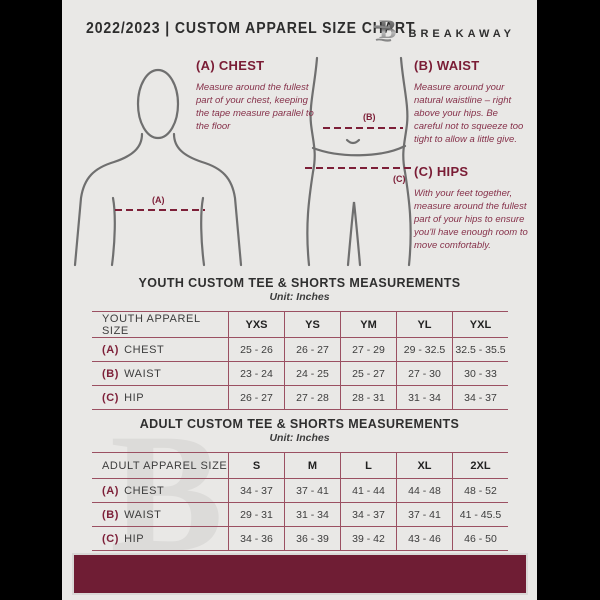 Image resolution: width=600 pixels, height=600 pixels. I want to click on value-cell: 25 - 26, so click(256, 349).